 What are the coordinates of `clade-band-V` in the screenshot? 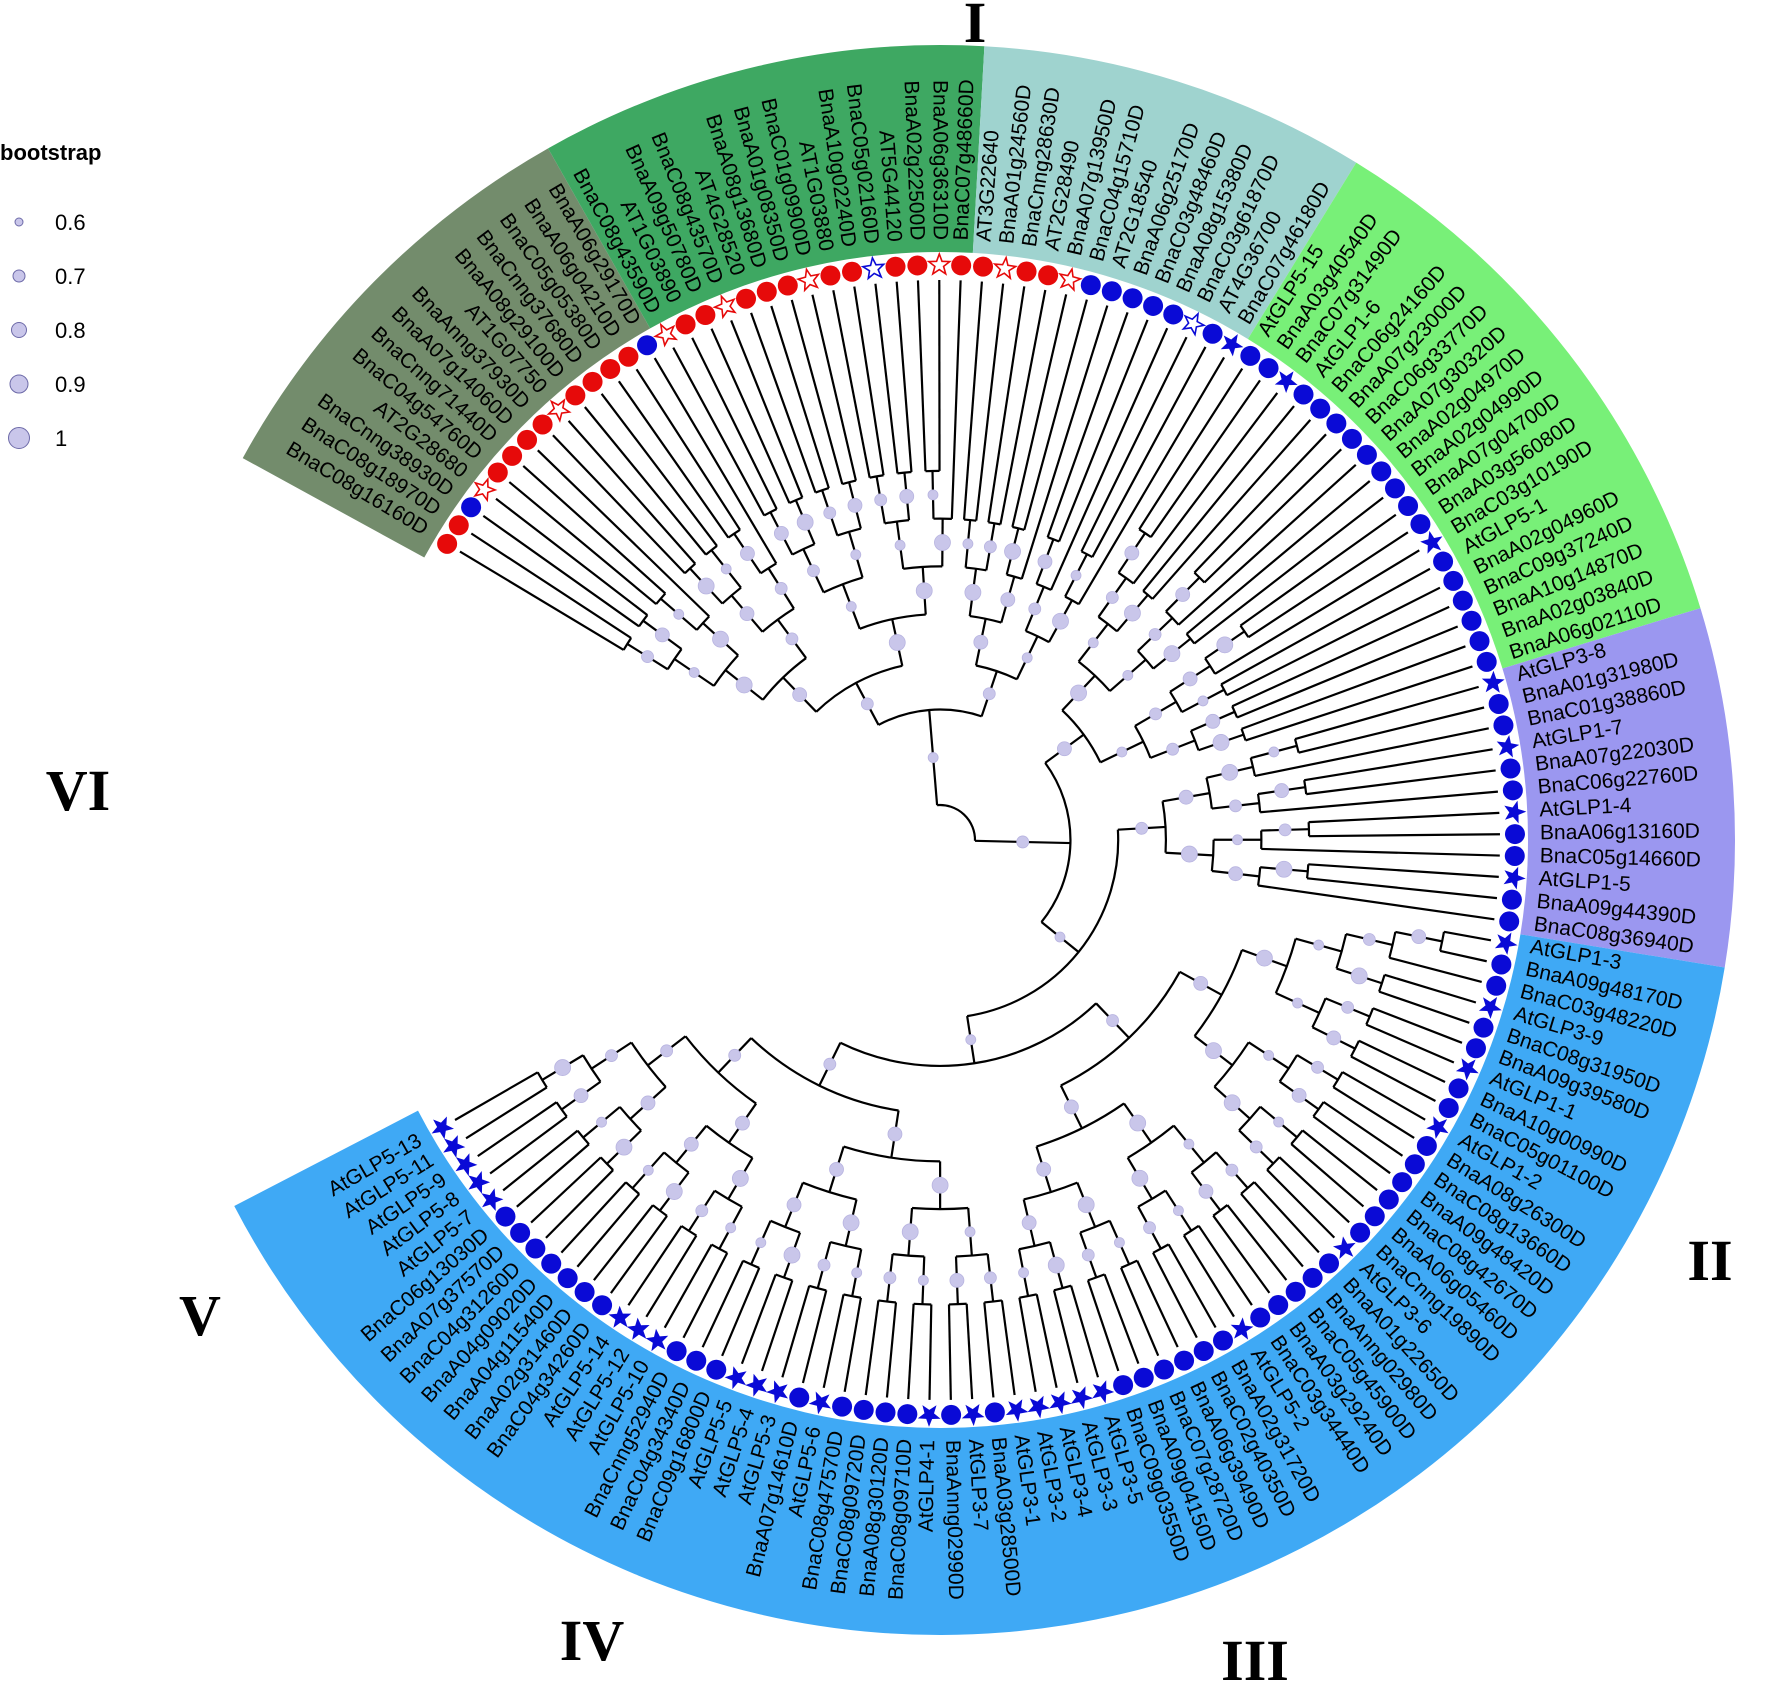 It's located at (766, 186).